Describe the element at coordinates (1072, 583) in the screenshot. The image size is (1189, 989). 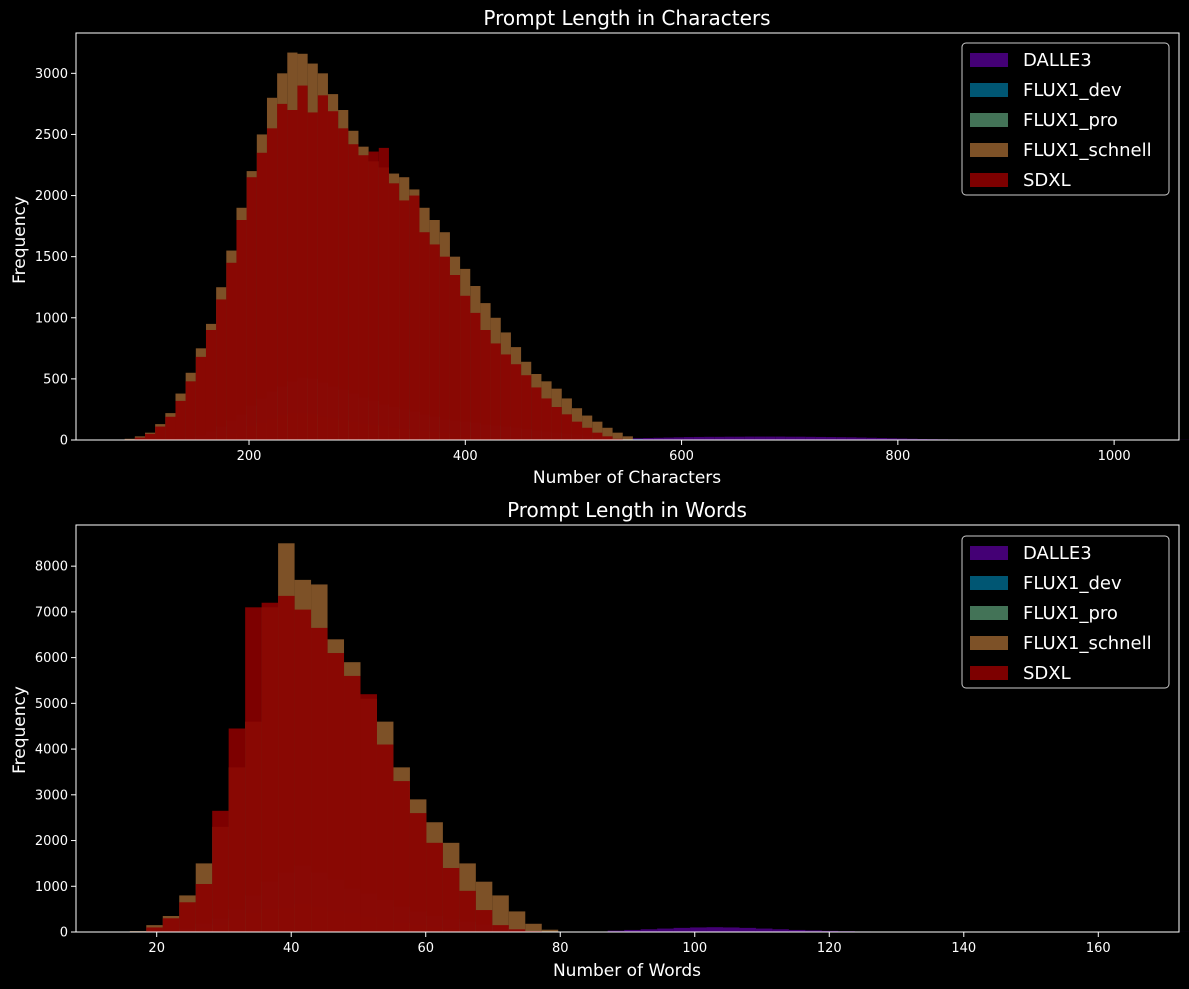
I see `legend-label: FLUX1_dev` at that location.